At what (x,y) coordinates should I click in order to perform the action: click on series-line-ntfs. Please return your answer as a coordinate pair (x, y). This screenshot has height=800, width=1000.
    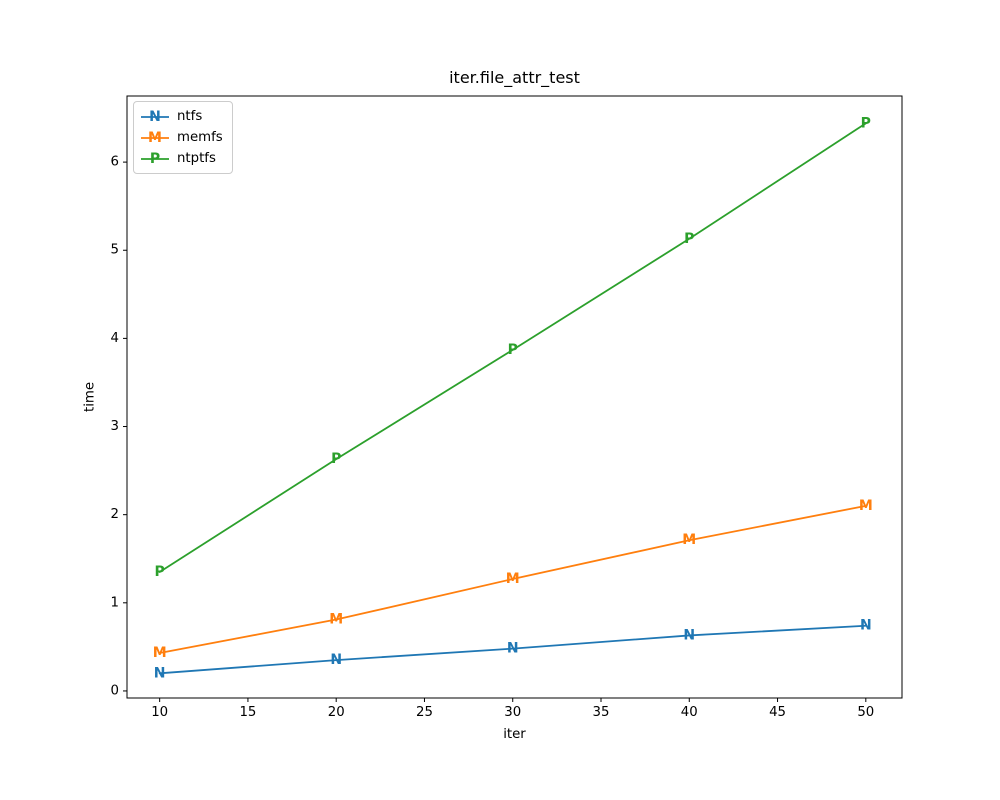
    Looking at the image, I should click on (512, 649).